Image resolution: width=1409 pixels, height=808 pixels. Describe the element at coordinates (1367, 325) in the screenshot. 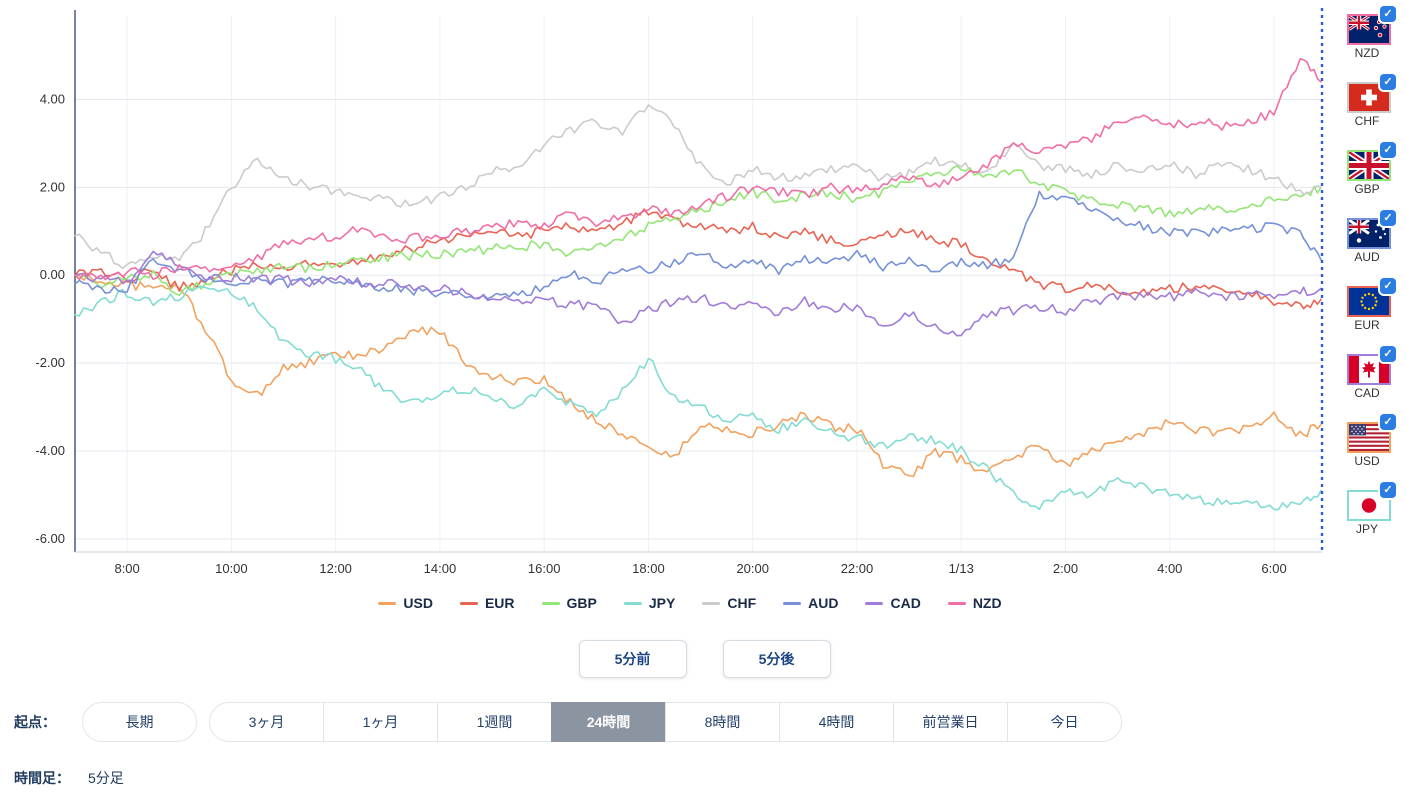

I see `eur-currency-label: EUR` at that location.